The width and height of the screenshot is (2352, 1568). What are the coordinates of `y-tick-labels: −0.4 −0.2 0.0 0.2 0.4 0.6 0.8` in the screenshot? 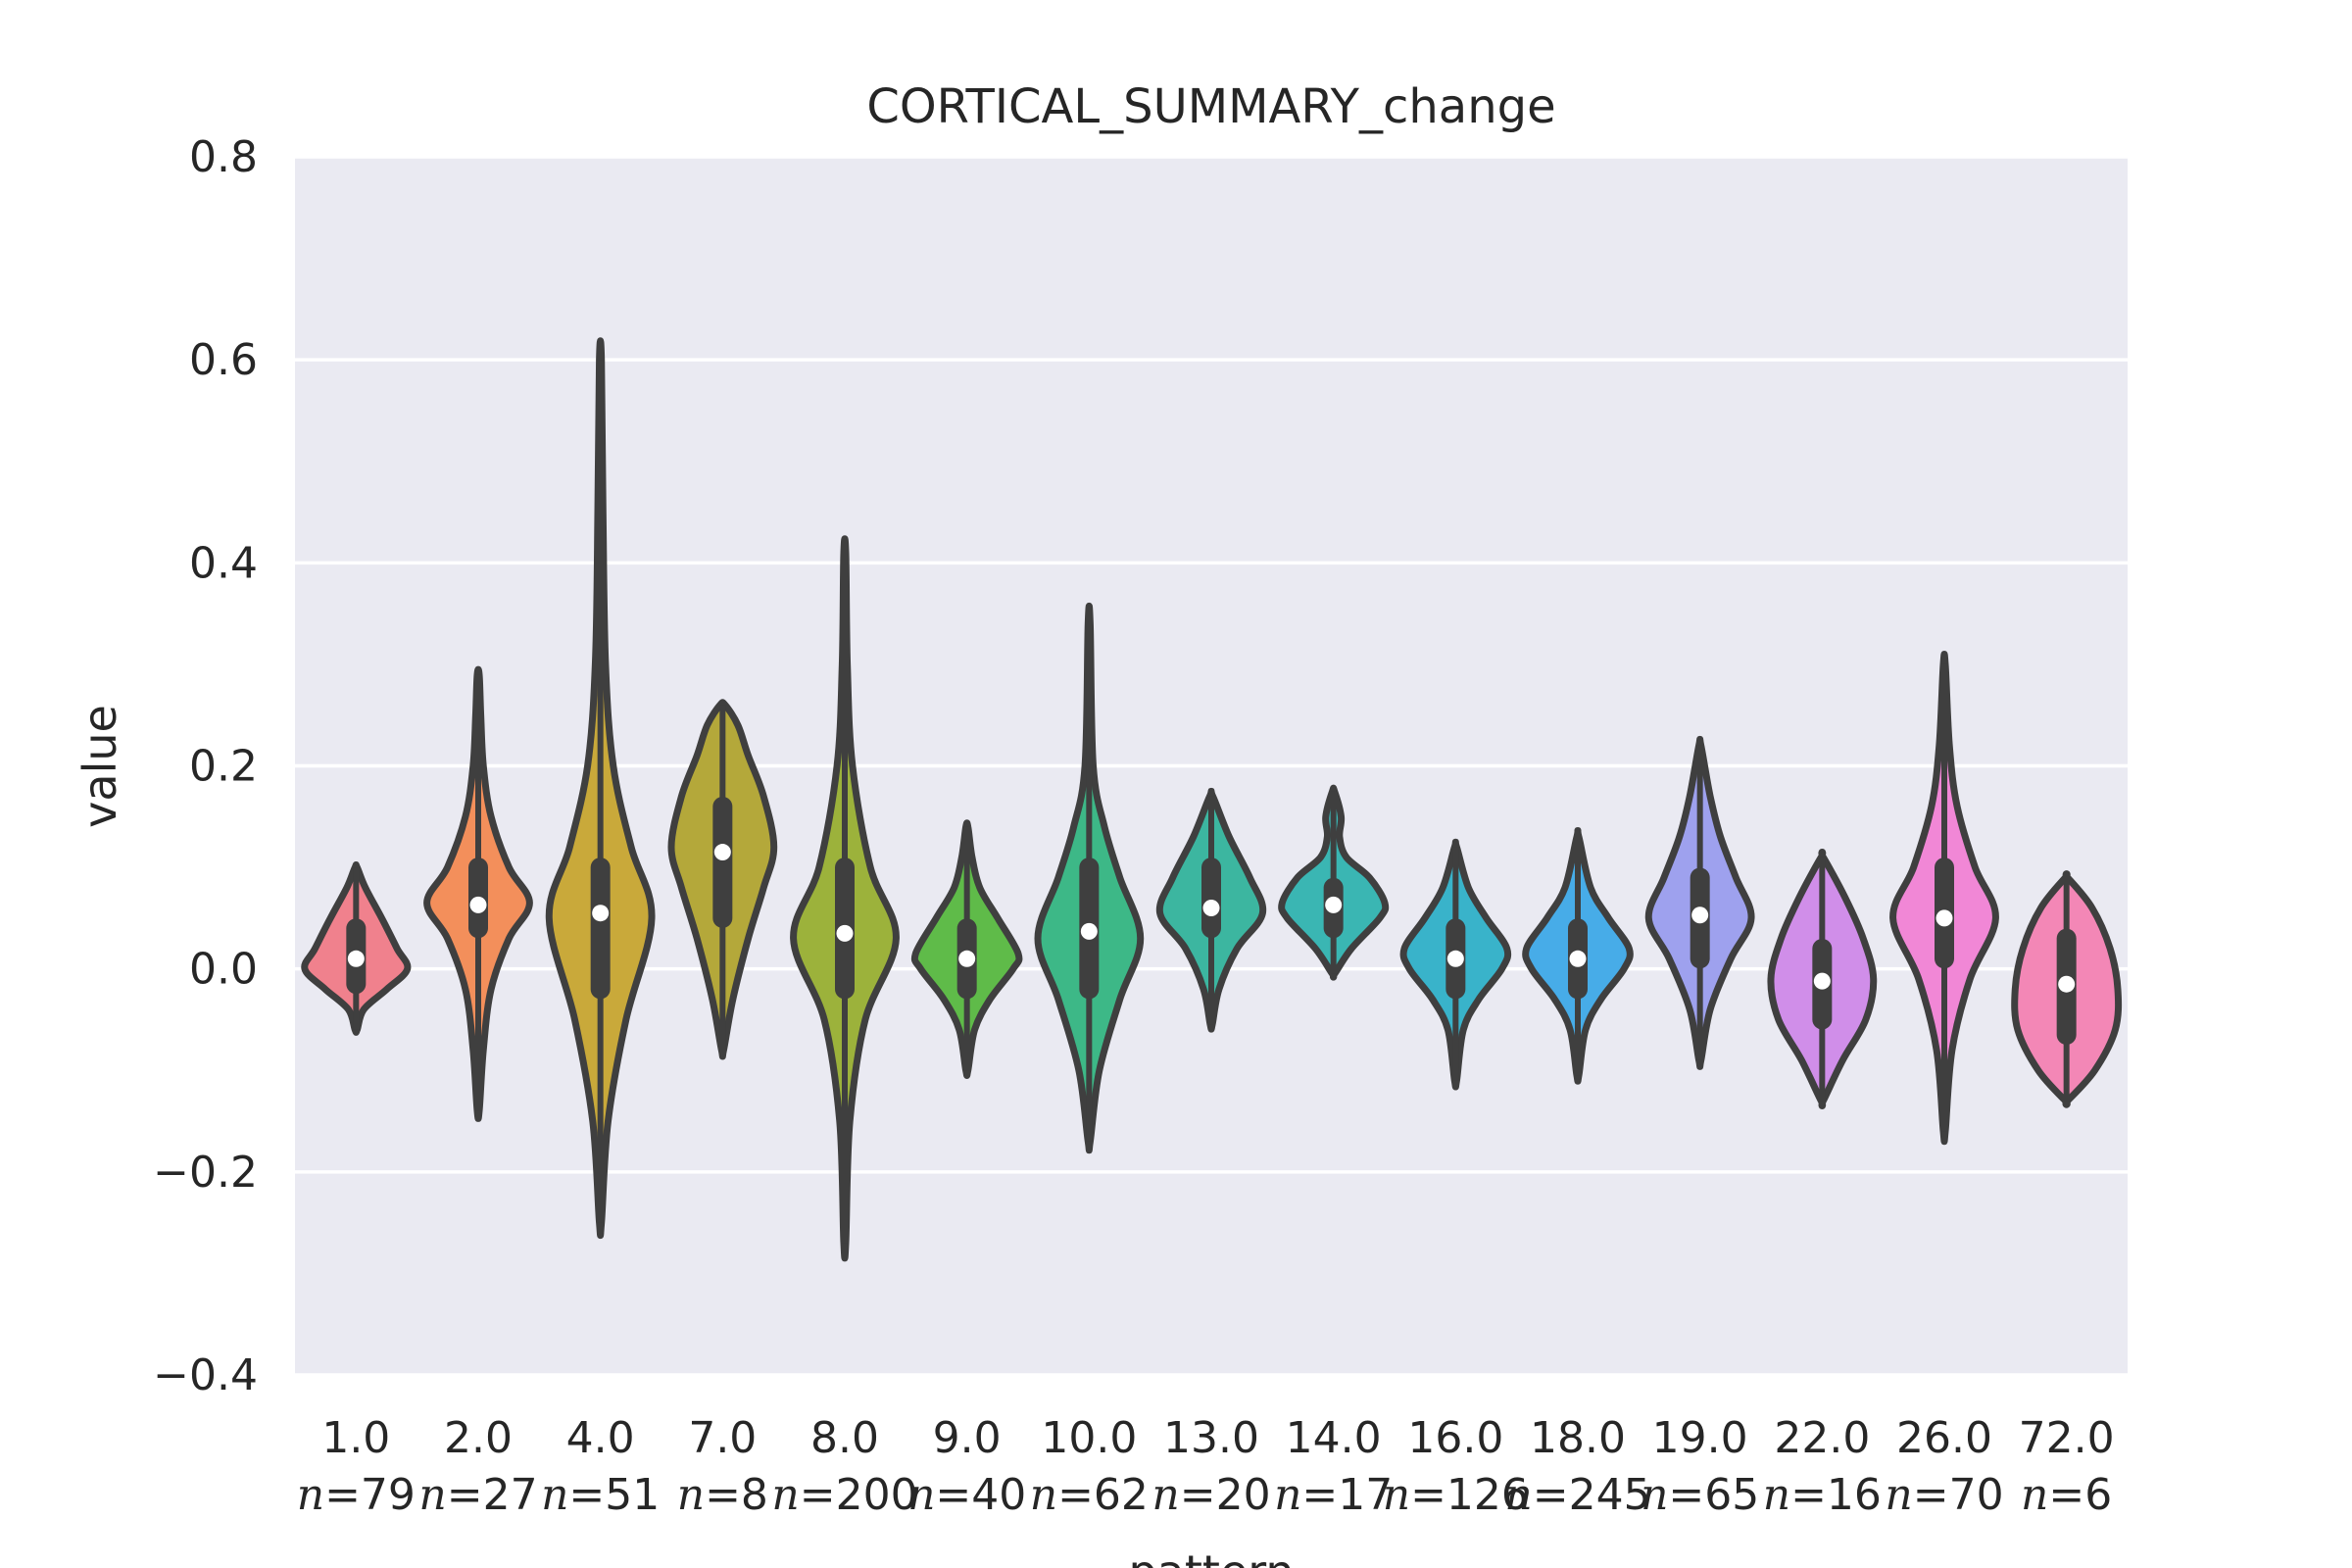 It's located at (205, 766).